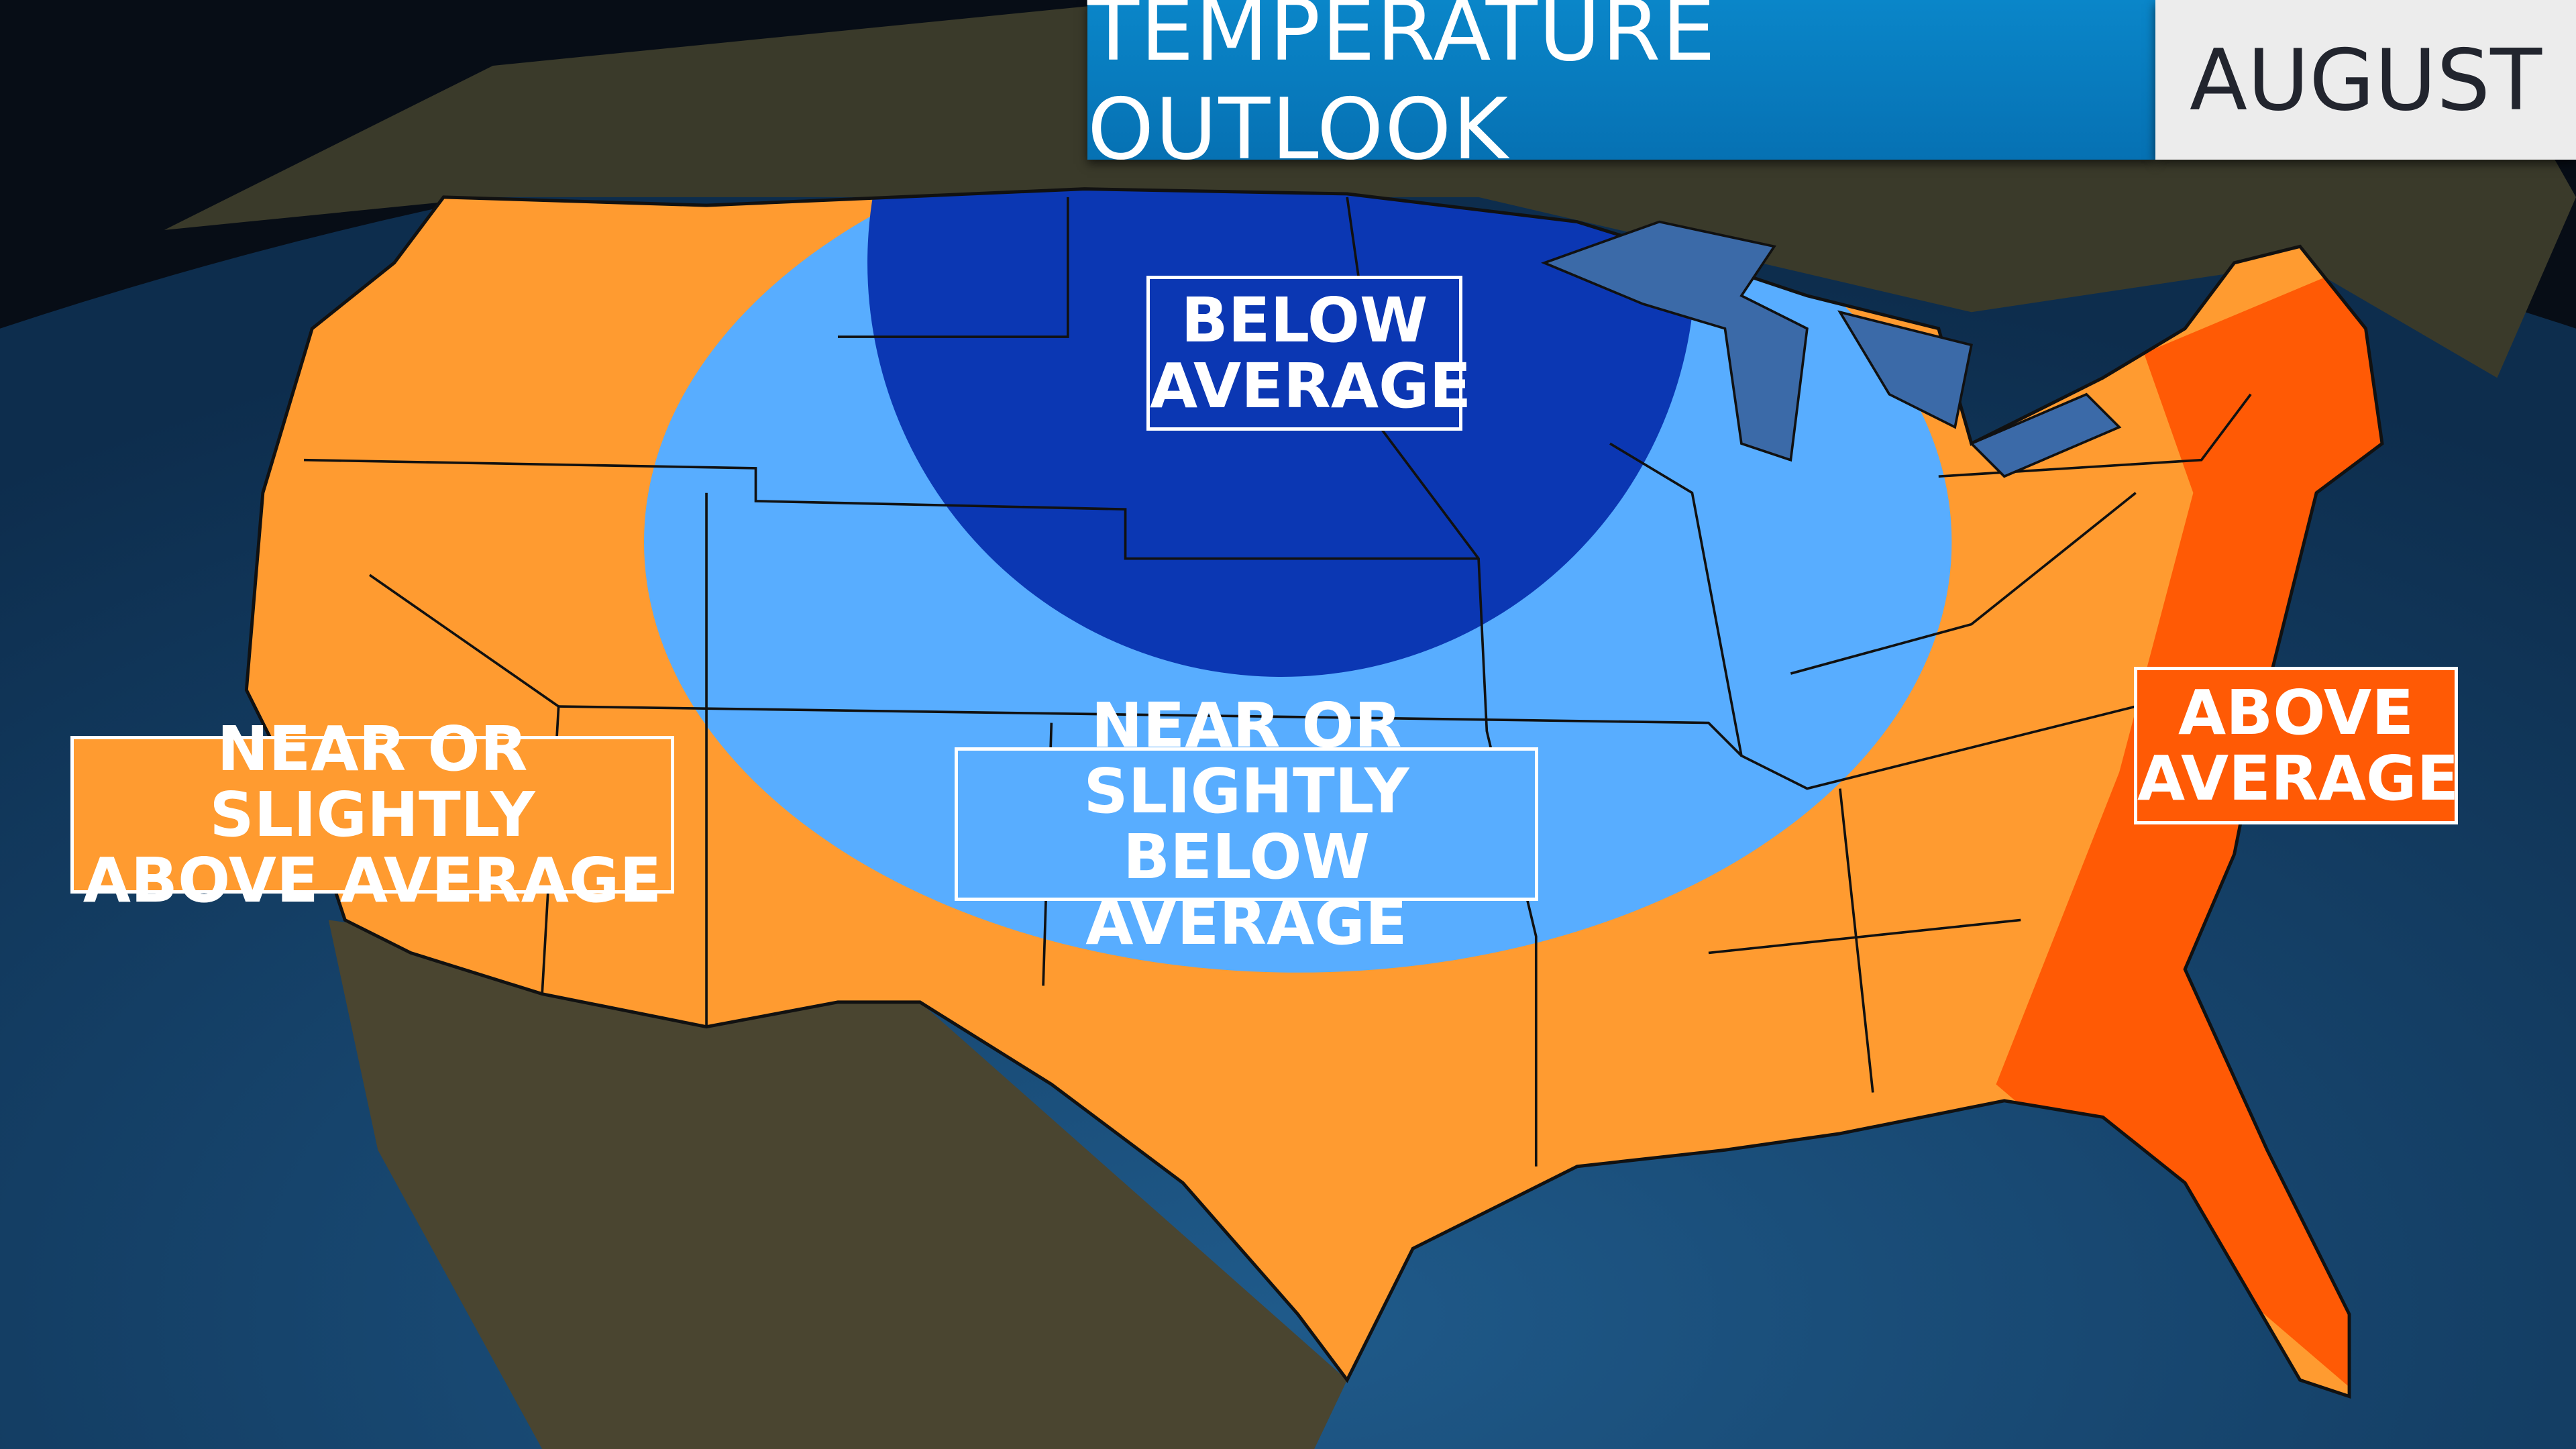 The width and height of the screenshot is (2576, 1449). I want to click on great-lakes, so click(1831, 349).